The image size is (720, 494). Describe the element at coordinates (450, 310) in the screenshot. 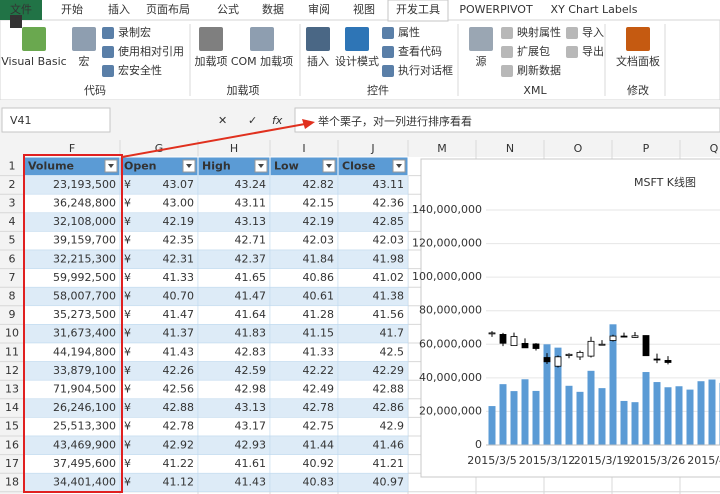

I see `y-tick-label: 80,000,000` at that location.